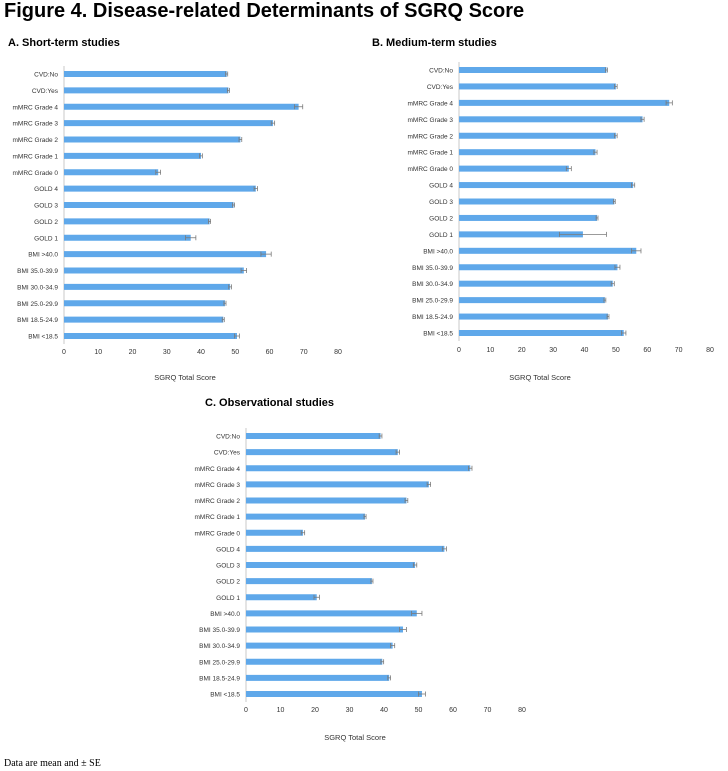  I want to click on x-tick-label: 20, so click(522, 350).